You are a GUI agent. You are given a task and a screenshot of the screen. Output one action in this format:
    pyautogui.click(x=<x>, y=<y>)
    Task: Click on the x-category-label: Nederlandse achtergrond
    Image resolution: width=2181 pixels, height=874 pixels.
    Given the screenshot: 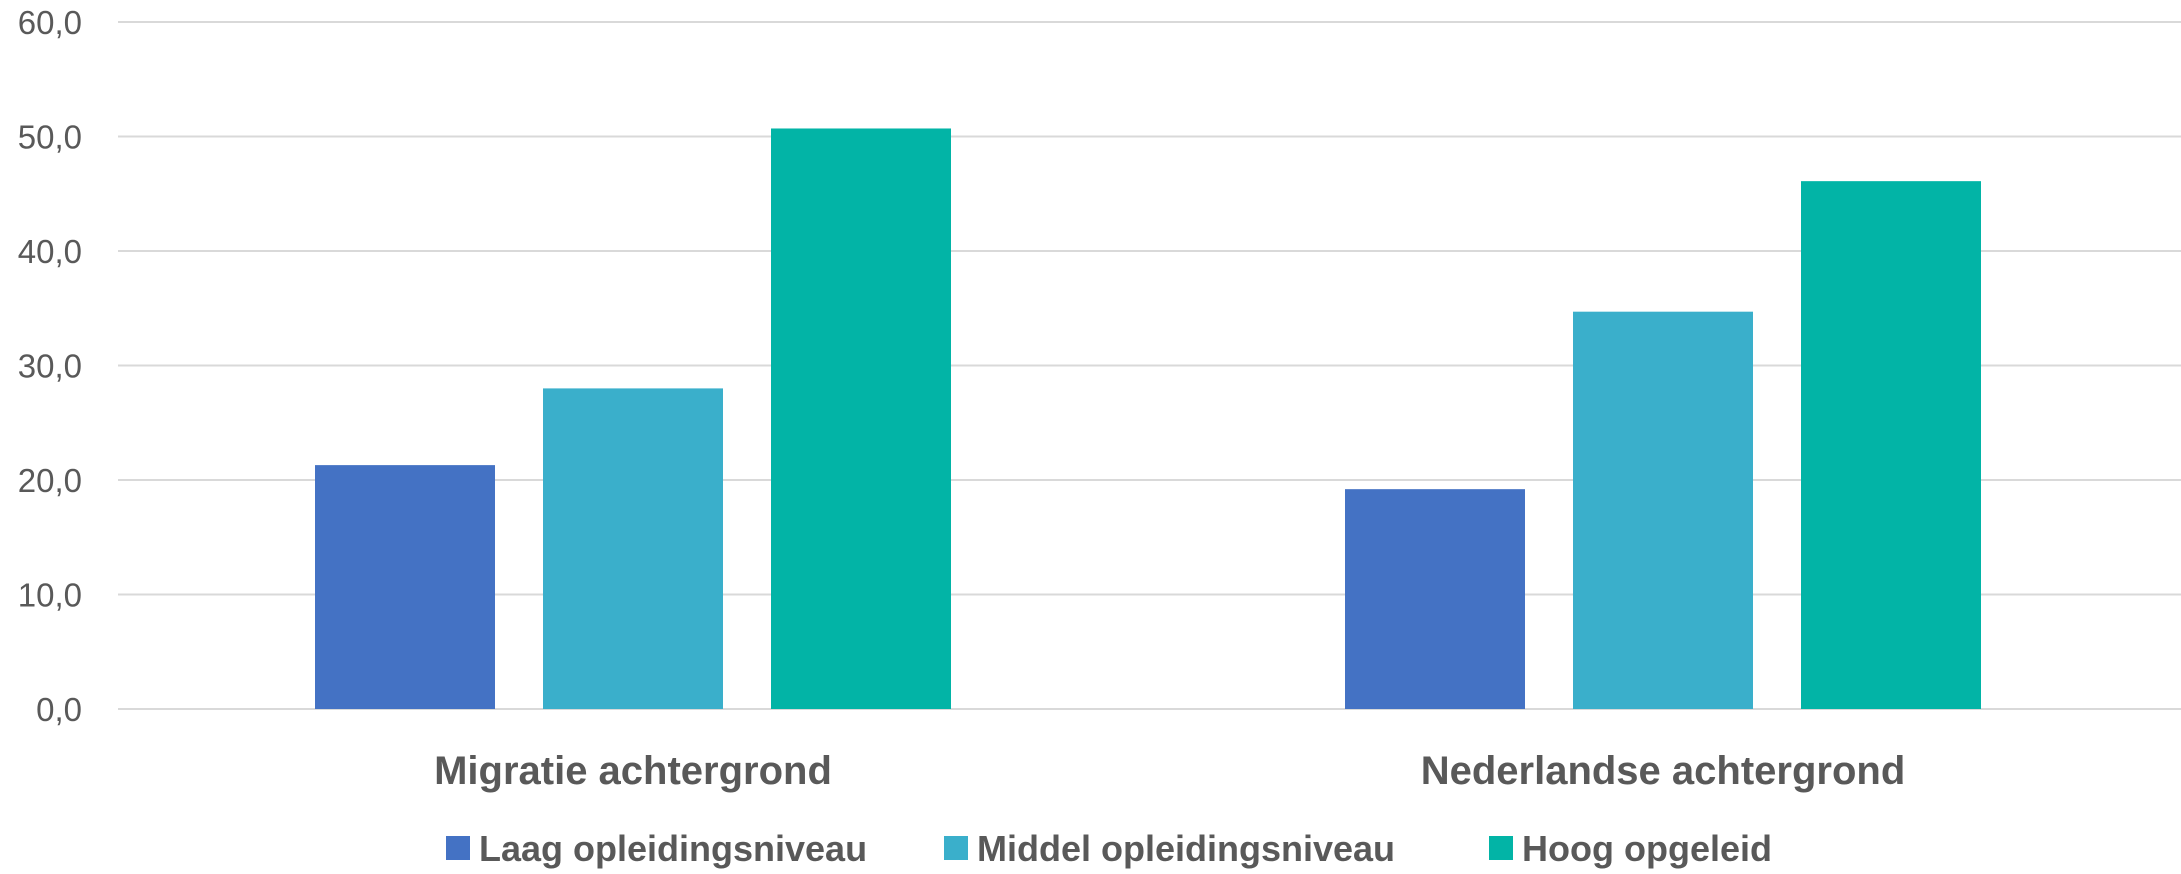 What is the action you would take?
    pyautogui.click(x=1663, y=771)
    